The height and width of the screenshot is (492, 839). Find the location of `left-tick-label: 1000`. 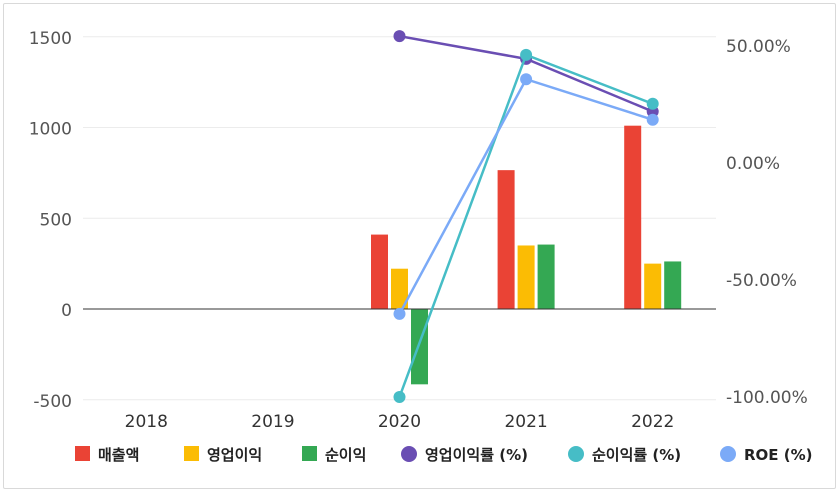

left-tick-label: 1000 is located at coordinates (50, 130).